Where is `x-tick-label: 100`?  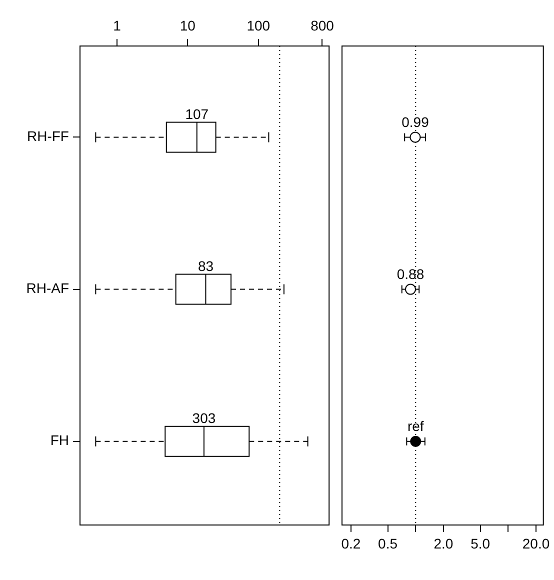
x-tick-label: 100 is located at coordinates (258, 25).